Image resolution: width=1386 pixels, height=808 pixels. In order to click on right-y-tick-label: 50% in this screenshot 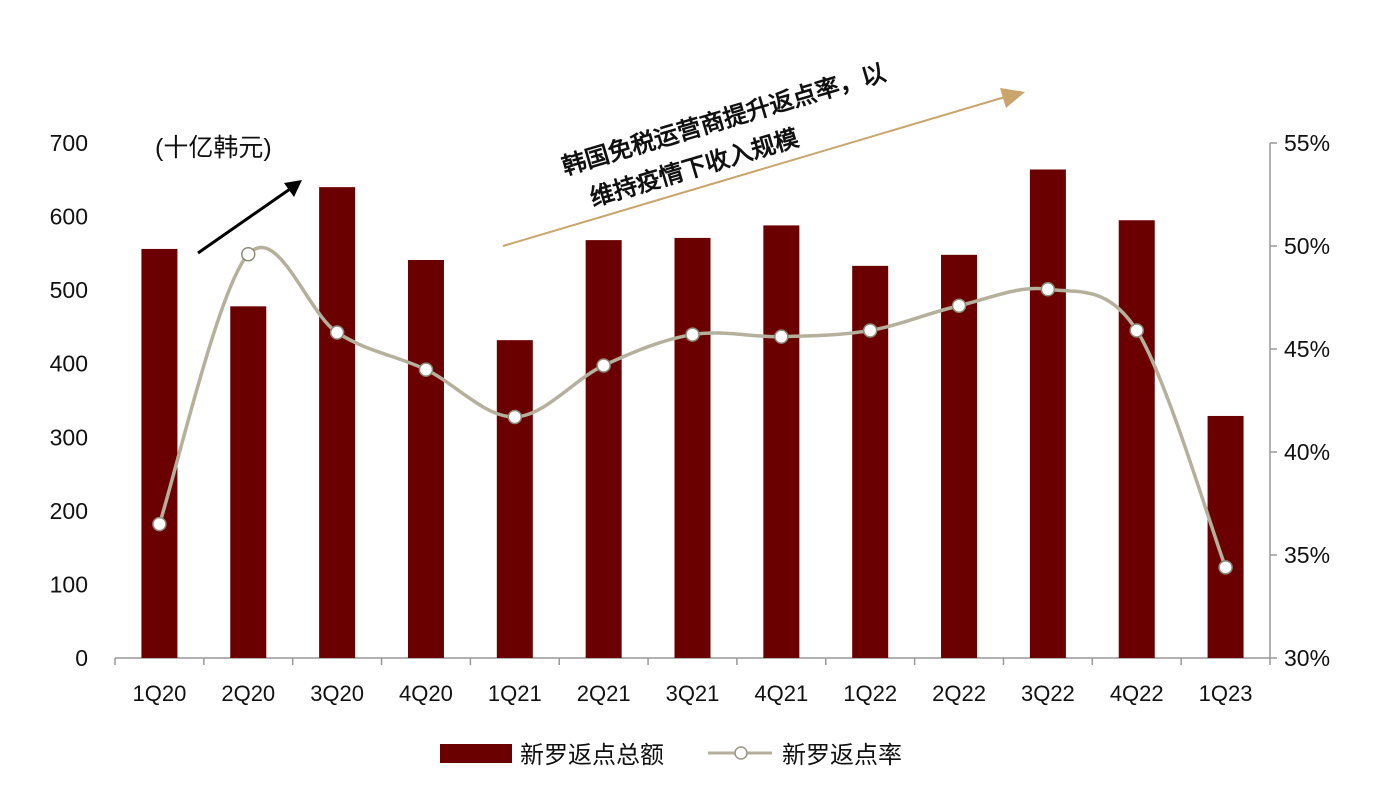, I will do `click(1307, 246)`.